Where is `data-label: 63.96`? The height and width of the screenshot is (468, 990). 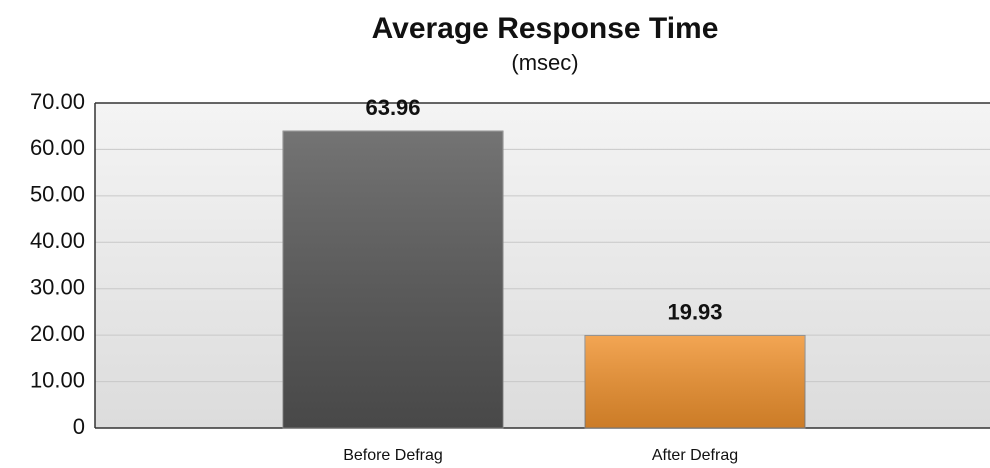 data-label: 63.96 is located at coordinates (392, 107).